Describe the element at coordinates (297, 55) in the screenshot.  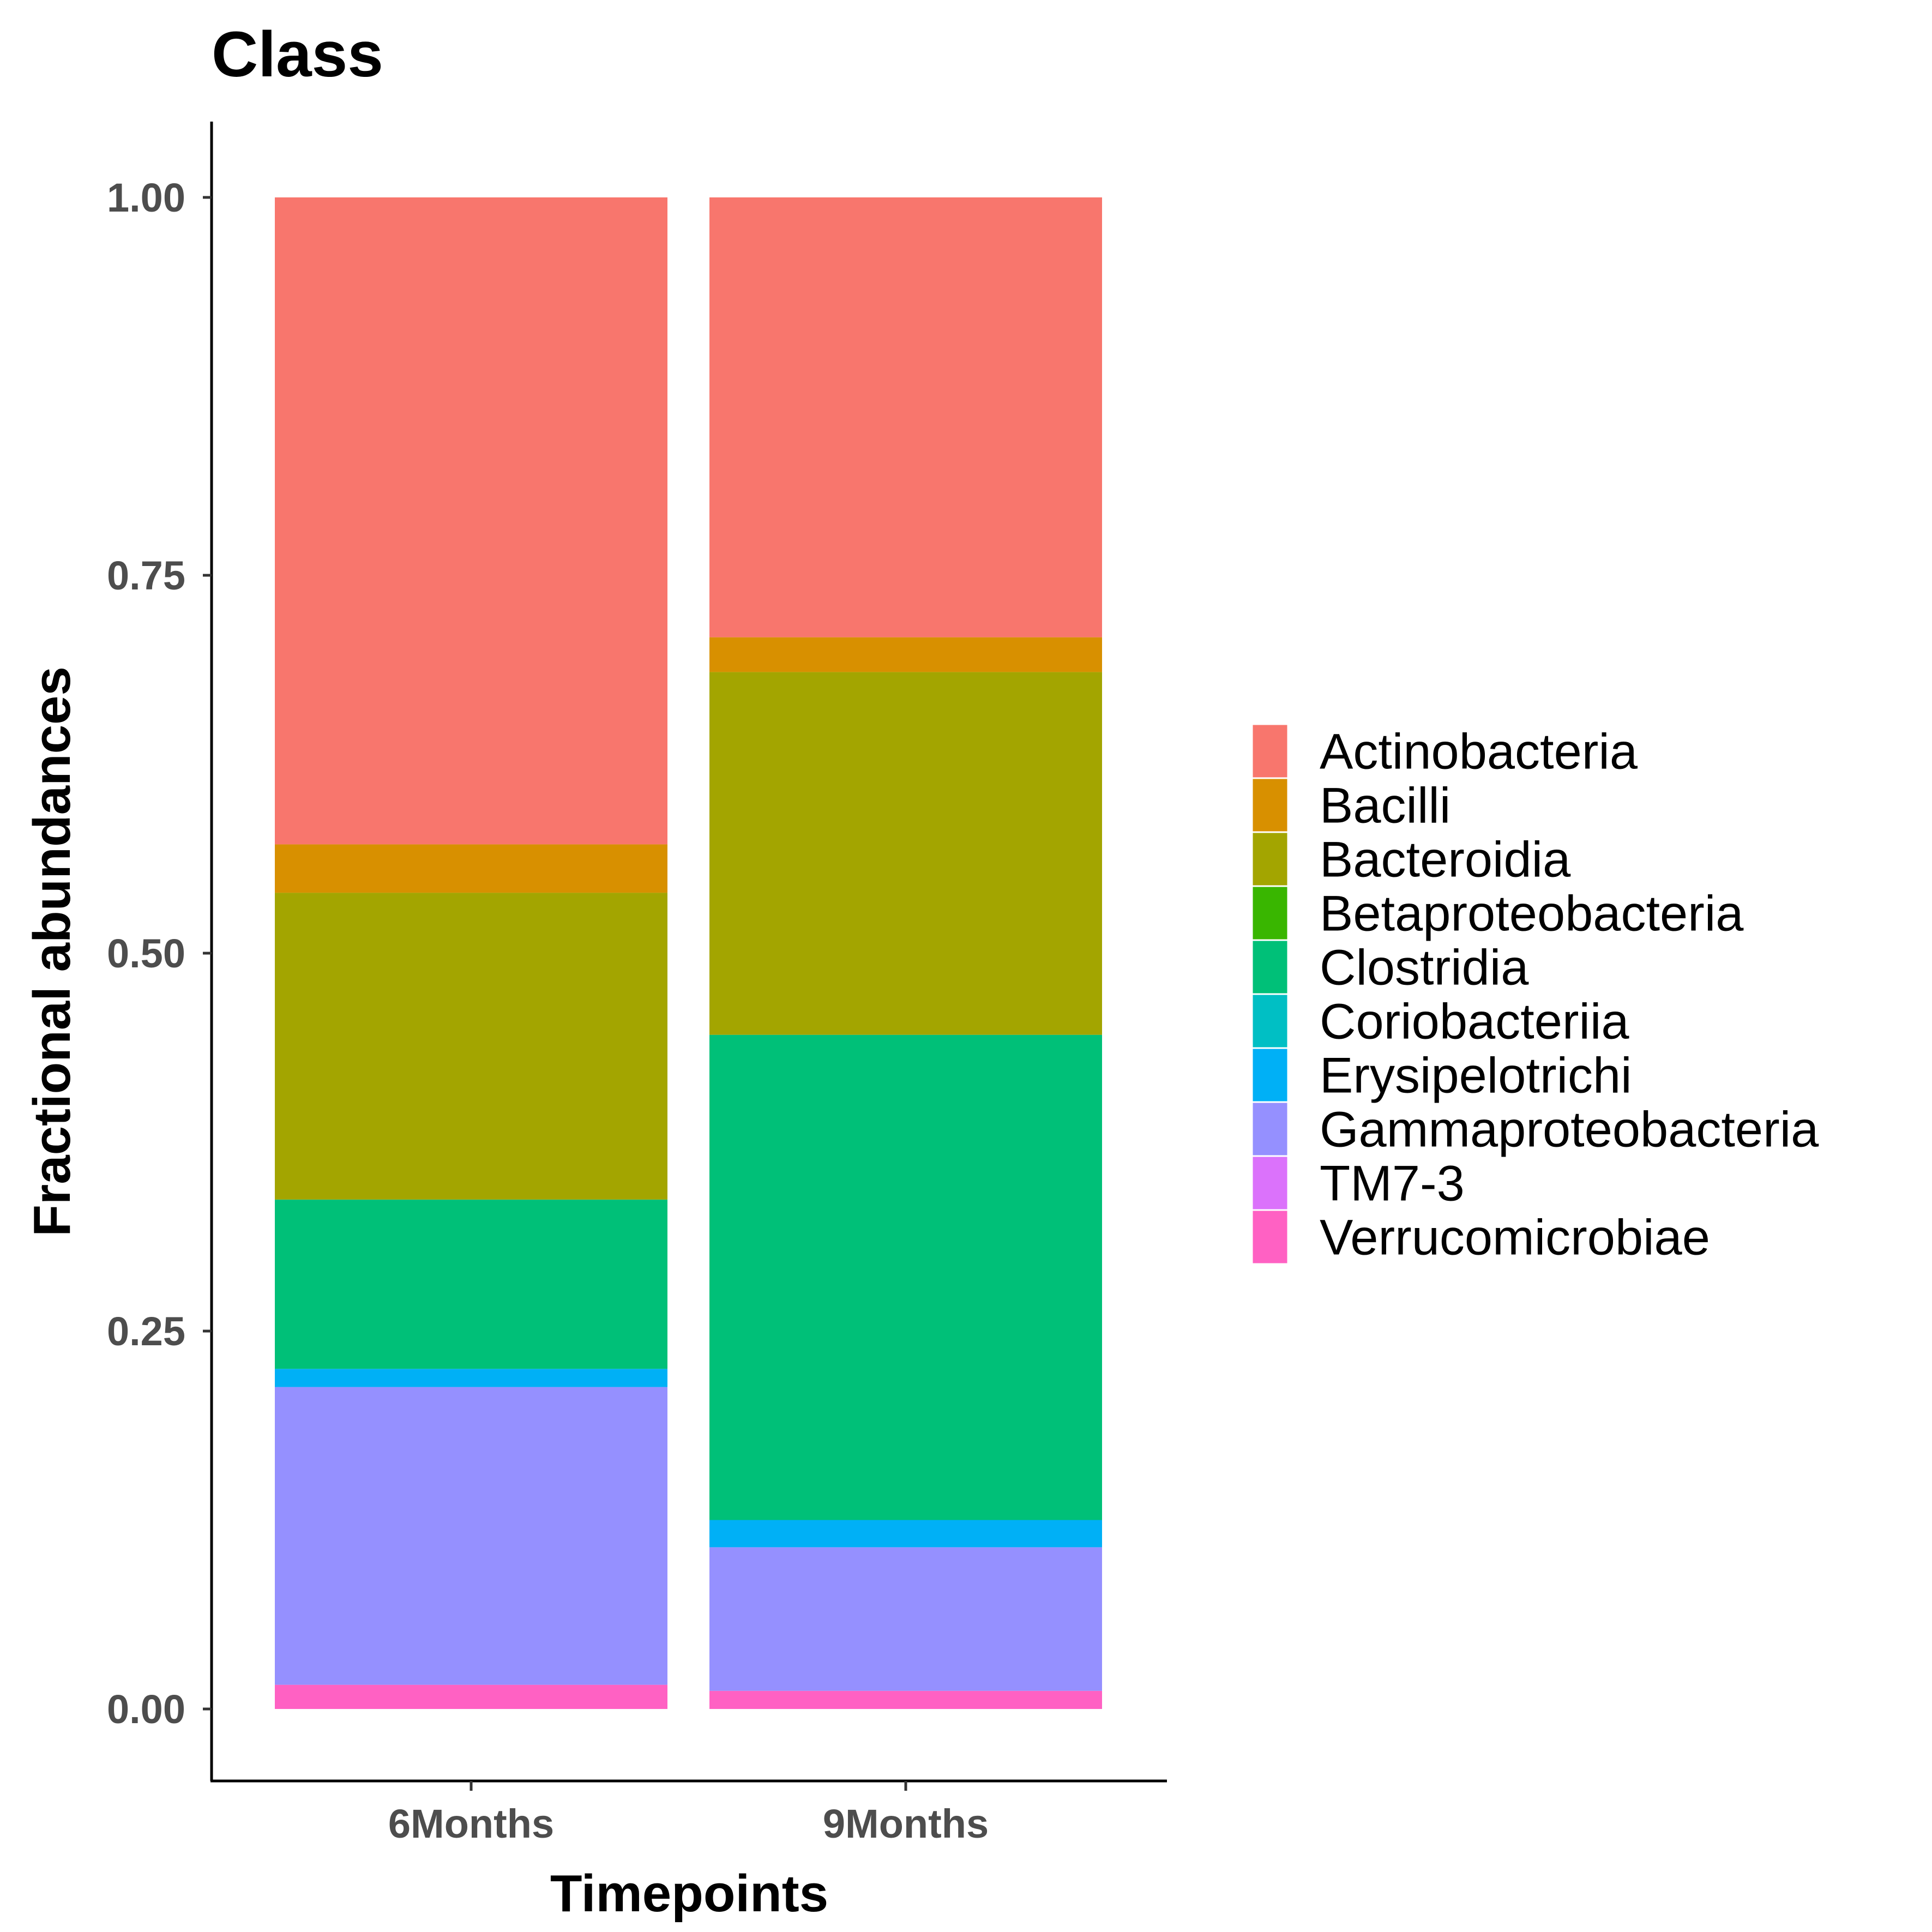
I see `chart-title: Class` at that location.